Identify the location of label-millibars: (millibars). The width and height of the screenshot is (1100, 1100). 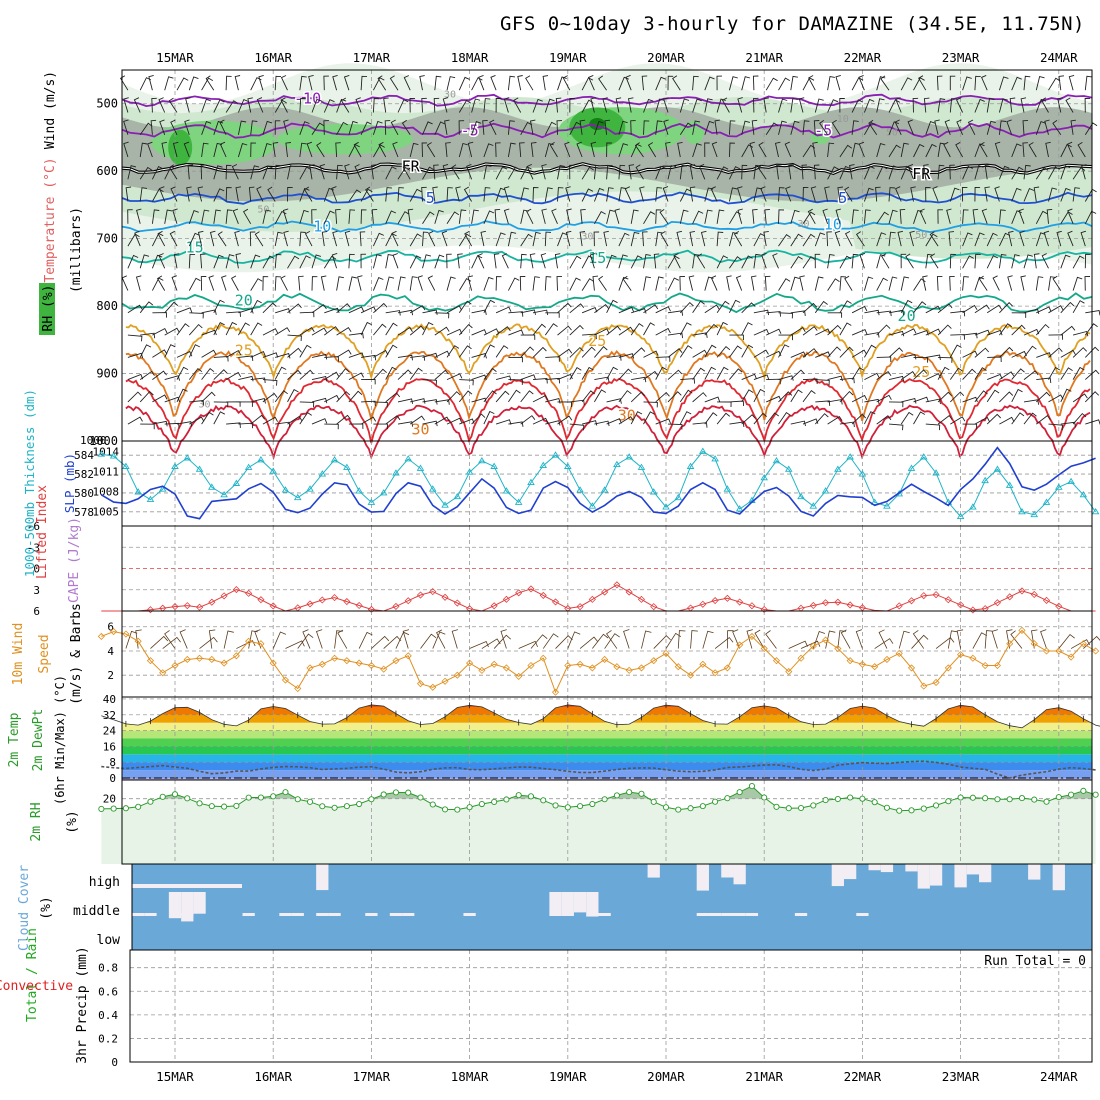
(76, 250).